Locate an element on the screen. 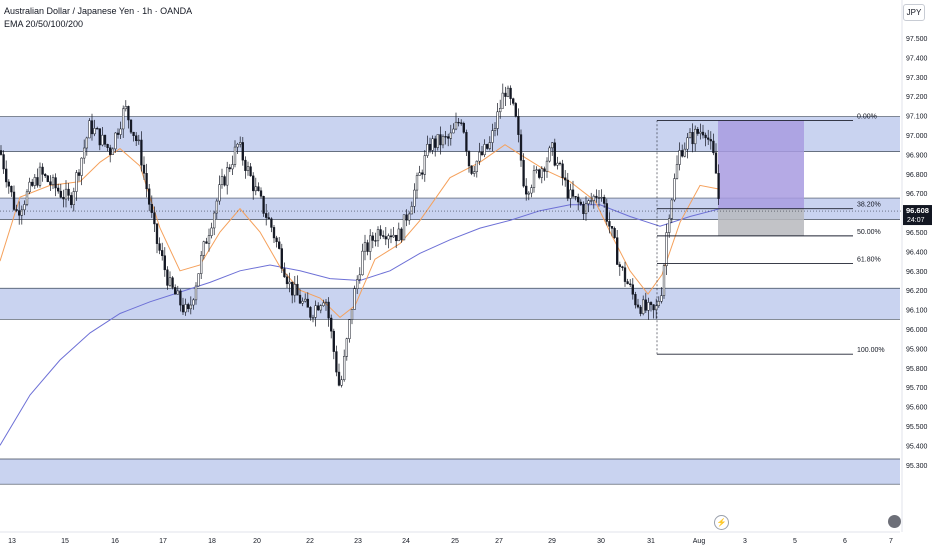  time-axis-tick: 18 is located at coordinates (212, 541).